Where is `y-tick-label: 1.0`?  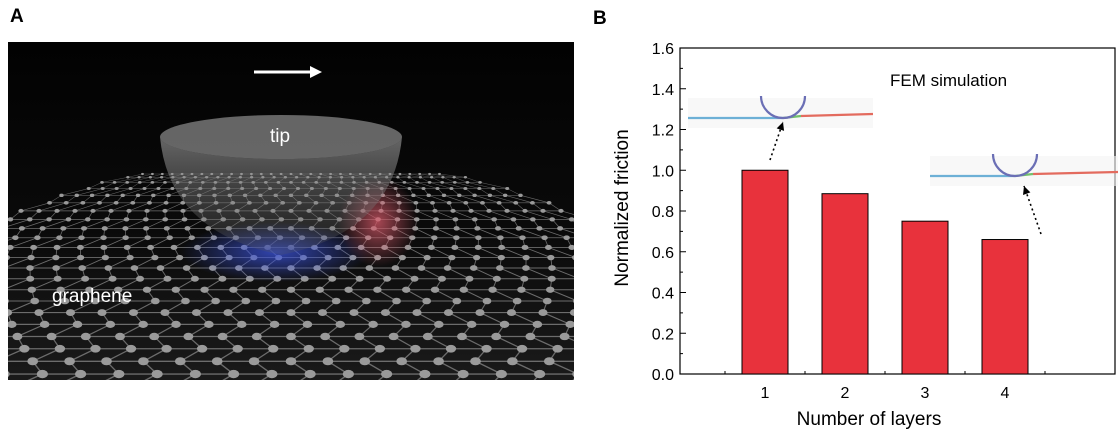 y-tick-label: 1.0 is located at coordinates (663, 171).